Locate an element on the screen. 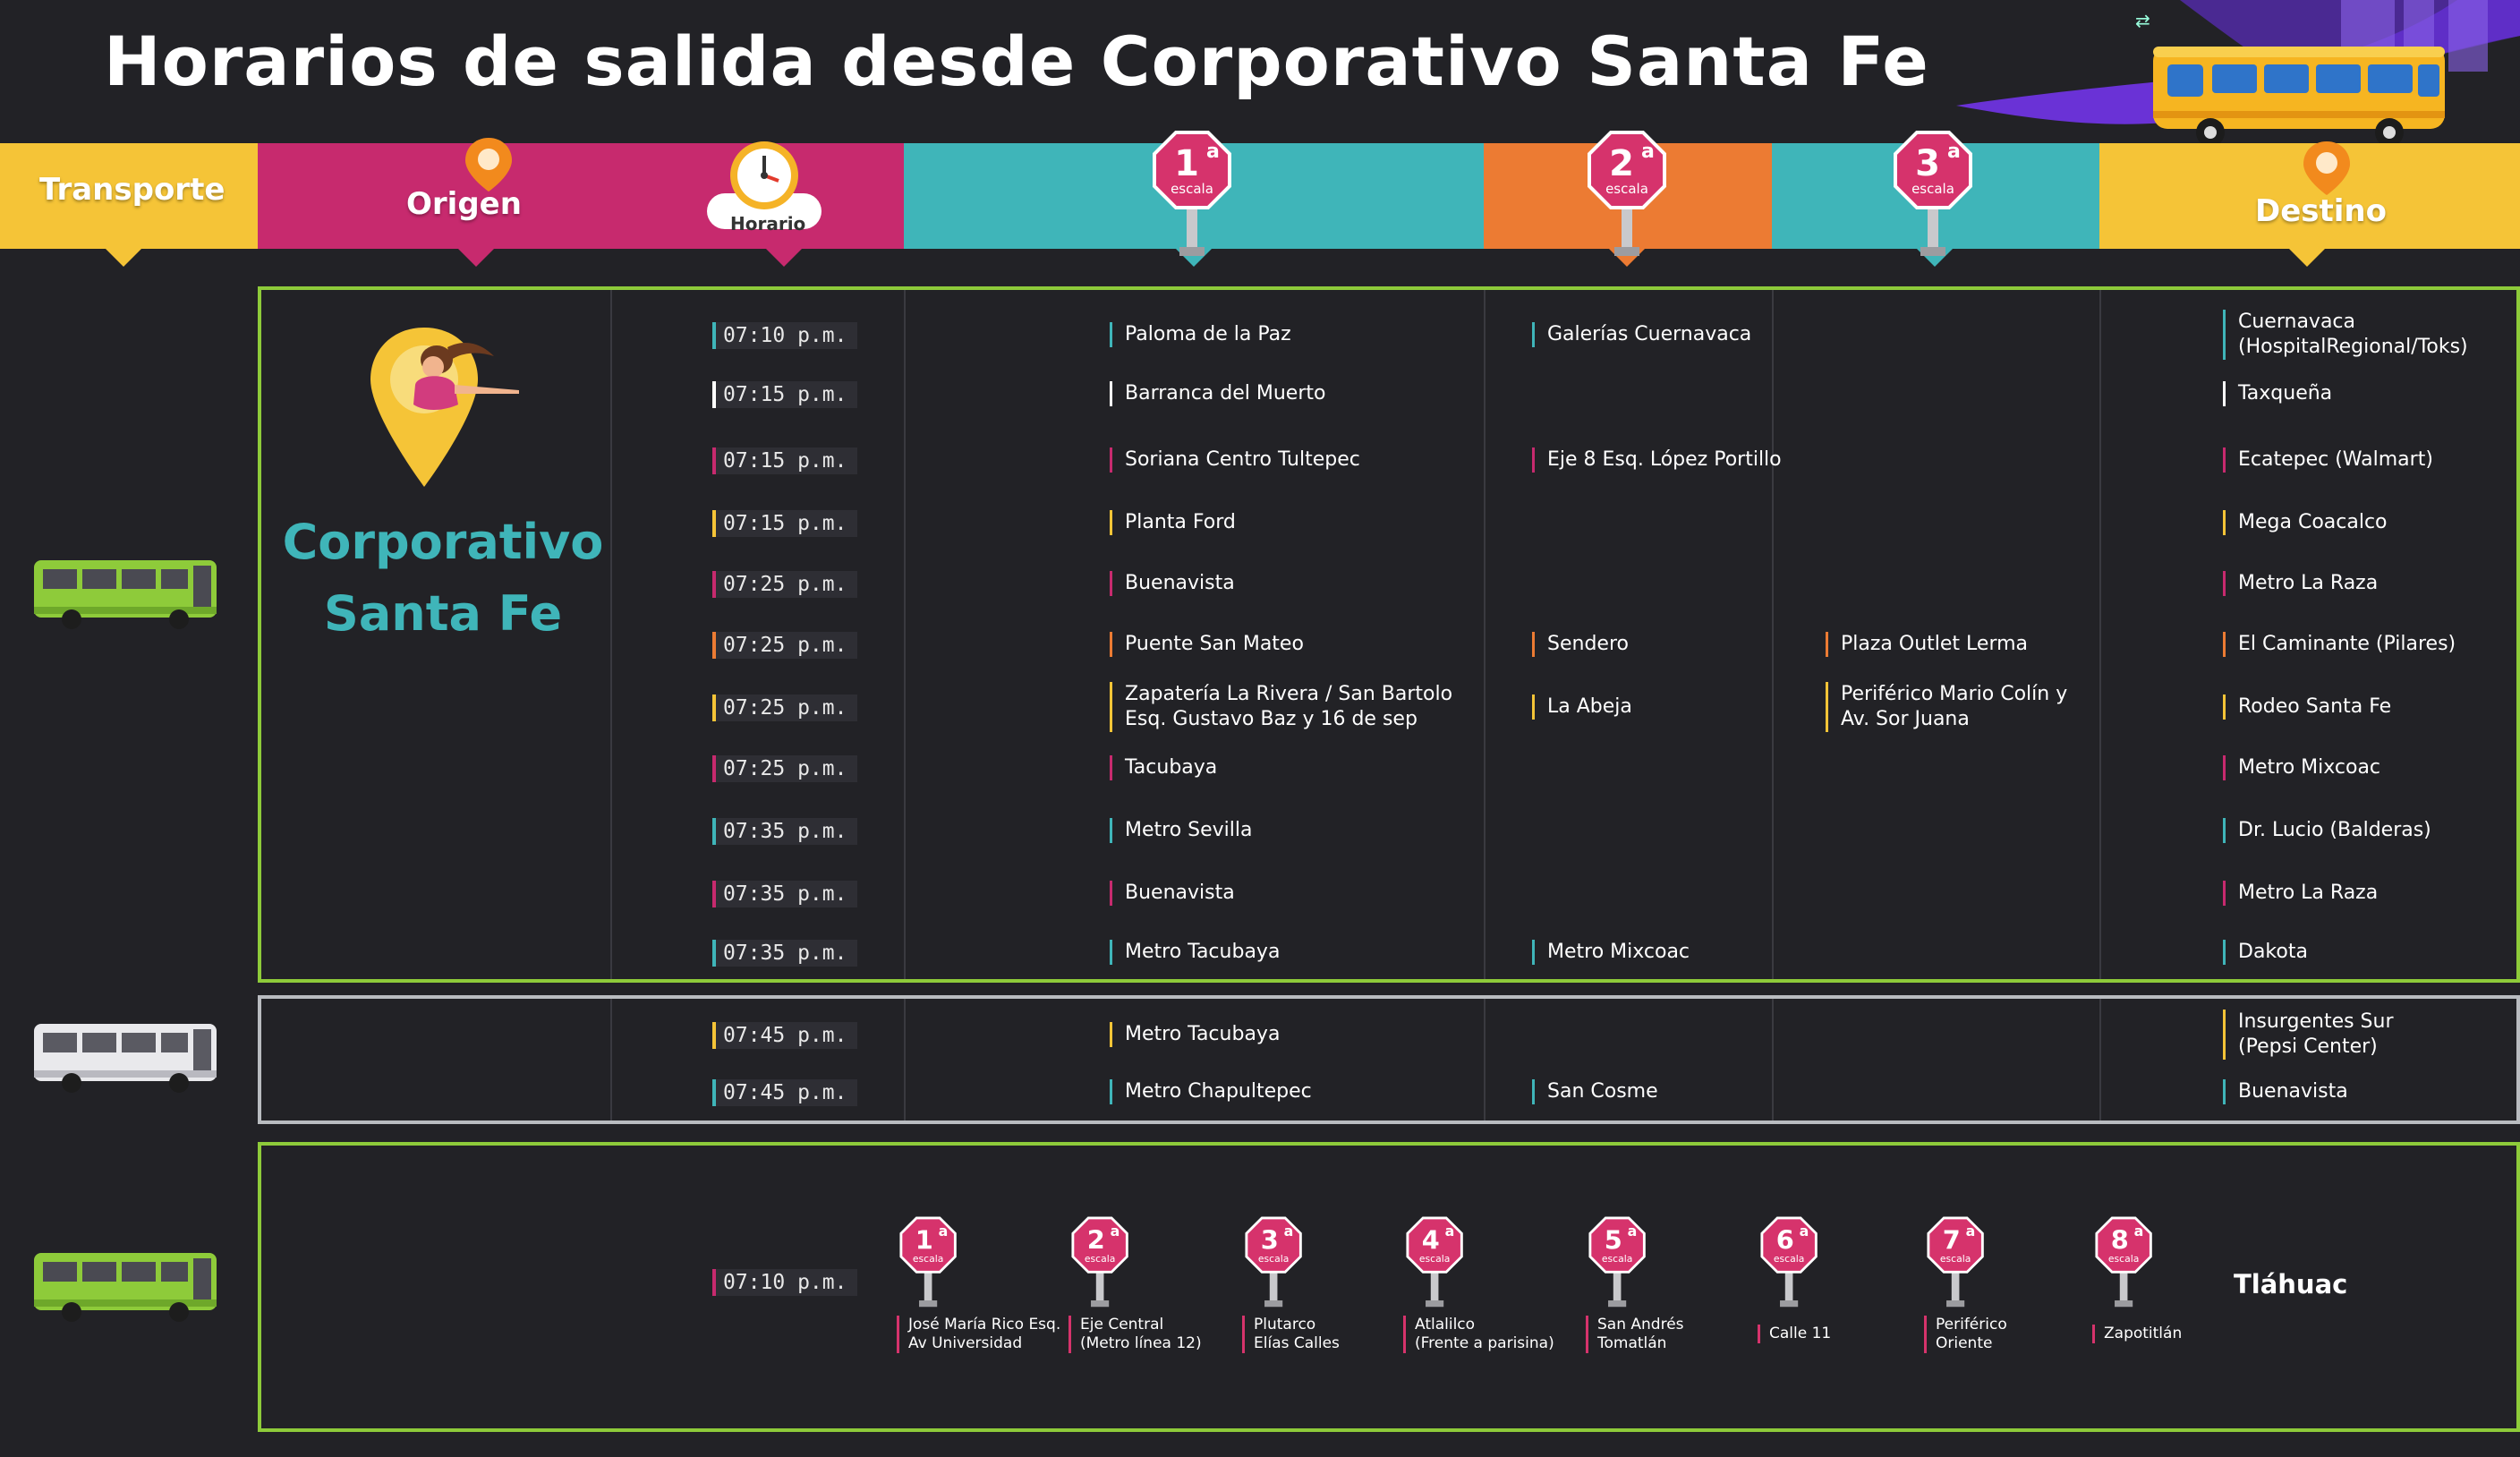 This screenshot has width=2520, height=1457. stop-number: 7 is located at coordinates (1952, 1240).